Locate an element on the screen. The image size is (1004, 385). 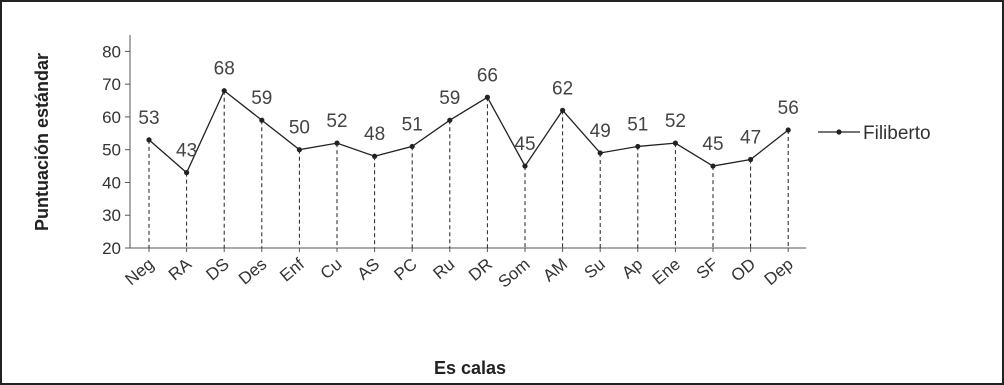
data-label: 49 is located at coordinates (600, 131).